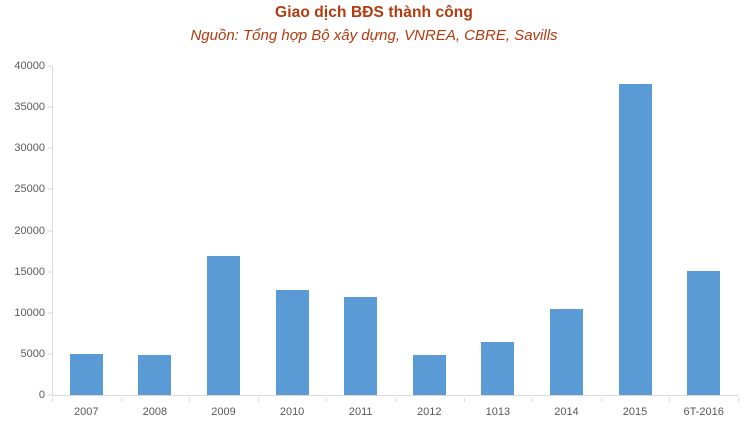 This screenshot has width=748, height=444. Describe the element at coordinates (155, 412) in the screenshot. I see `x-axis-tick-label: 2008` at that location.